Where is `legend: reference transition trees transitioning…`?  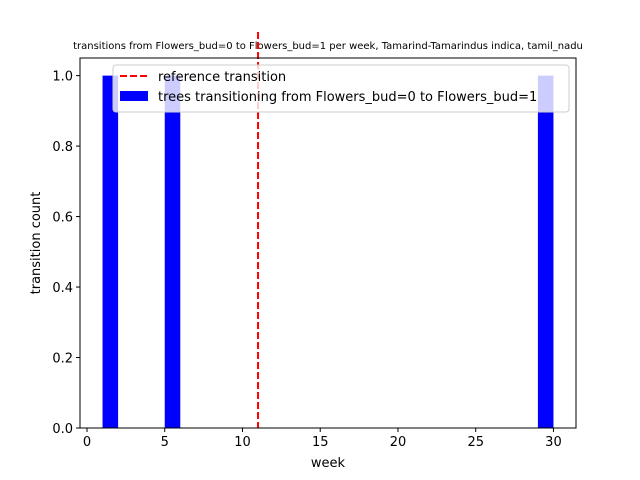 legend: reference transition trees transitioning… is located at coordinates (341, 88).